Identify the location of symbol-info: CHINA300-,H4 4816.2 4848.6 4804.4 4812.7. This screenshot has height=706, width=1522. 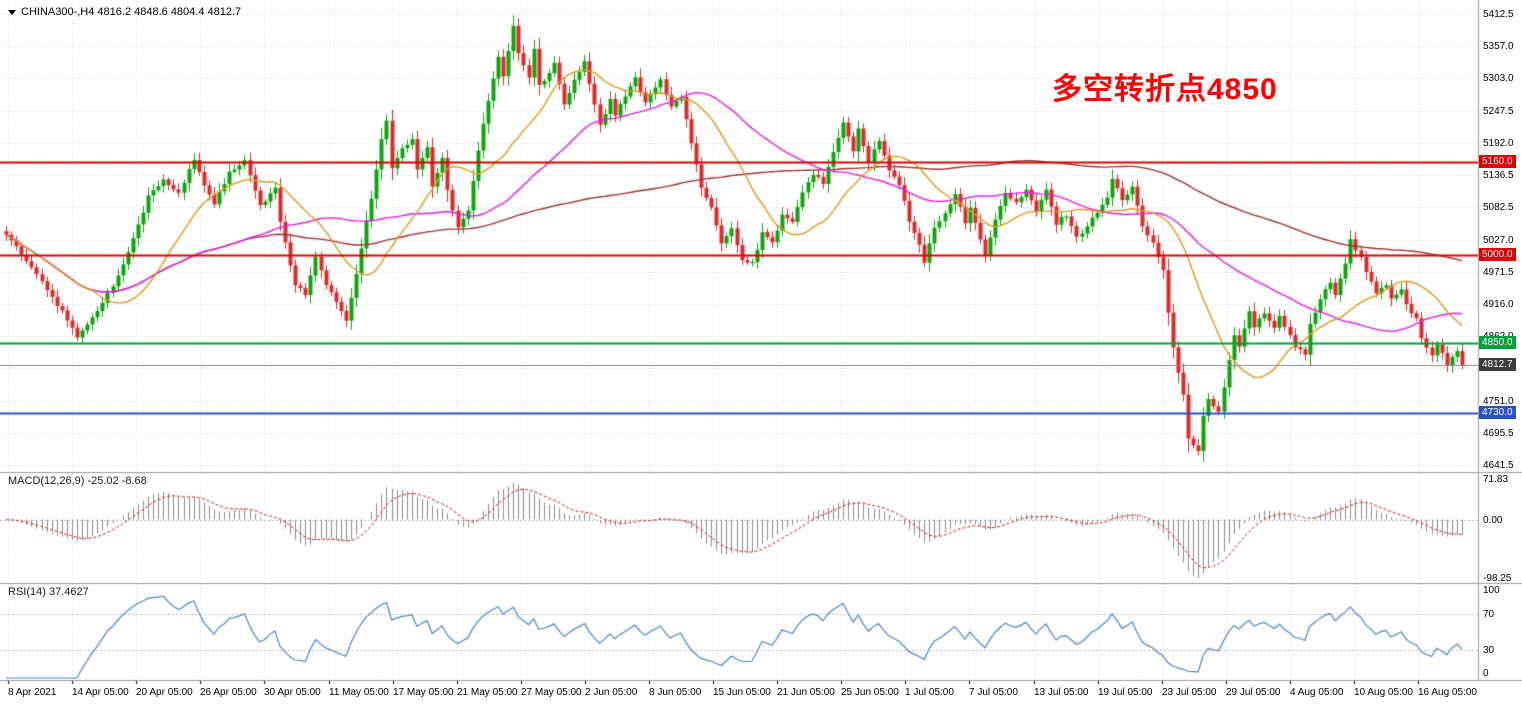
(124, 12).